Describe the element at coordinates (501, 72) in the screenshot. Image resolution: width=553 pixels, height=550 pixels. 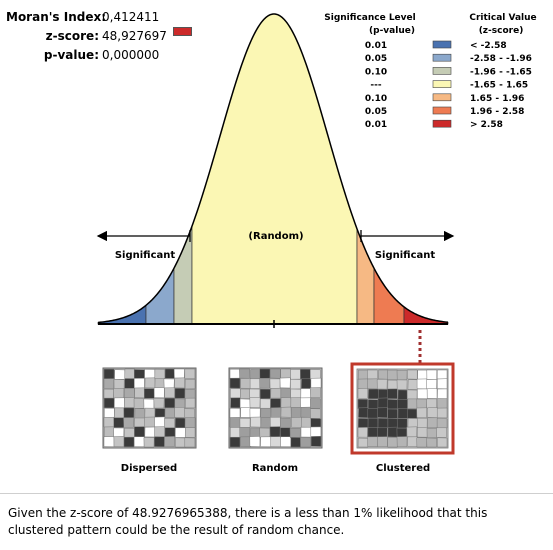
I see `legend-zscore: -1.96 - -1.65` at that location.